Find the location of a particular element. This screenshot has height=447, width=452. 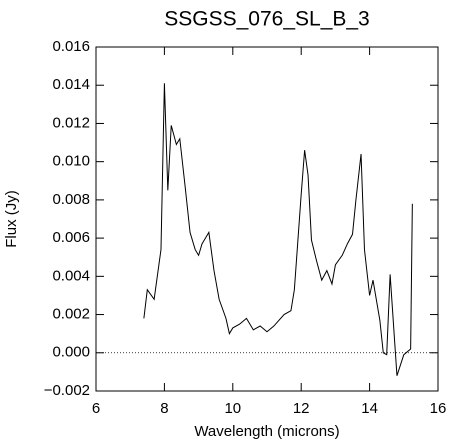

y-tick-label: 0.006 is located at coordinates (71, 237).